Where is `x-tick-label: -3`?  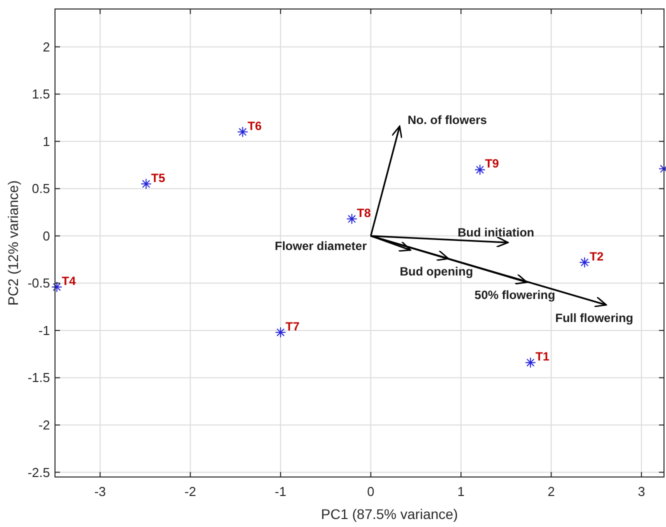 x-tick-label: -3 is located at coordinates (100, 491).